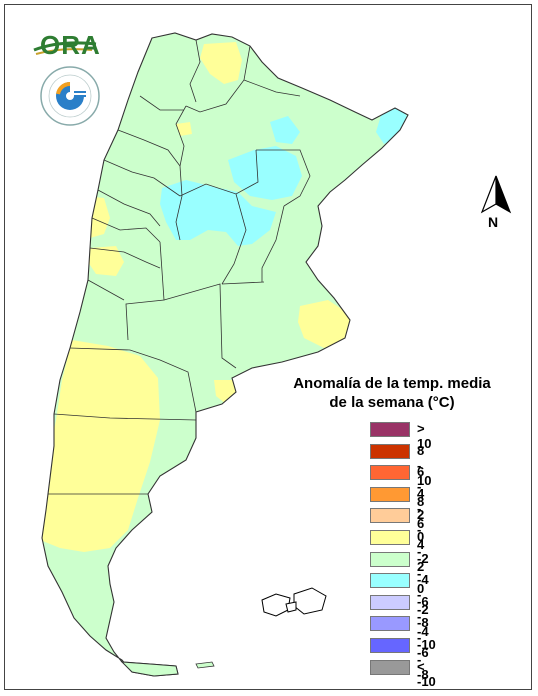 This screenshot has width=538, height=696. What do you see at coordinates (205, 665) in the screenshot?
I see `isla-de-los-estados` at bounding box center [205, 665].